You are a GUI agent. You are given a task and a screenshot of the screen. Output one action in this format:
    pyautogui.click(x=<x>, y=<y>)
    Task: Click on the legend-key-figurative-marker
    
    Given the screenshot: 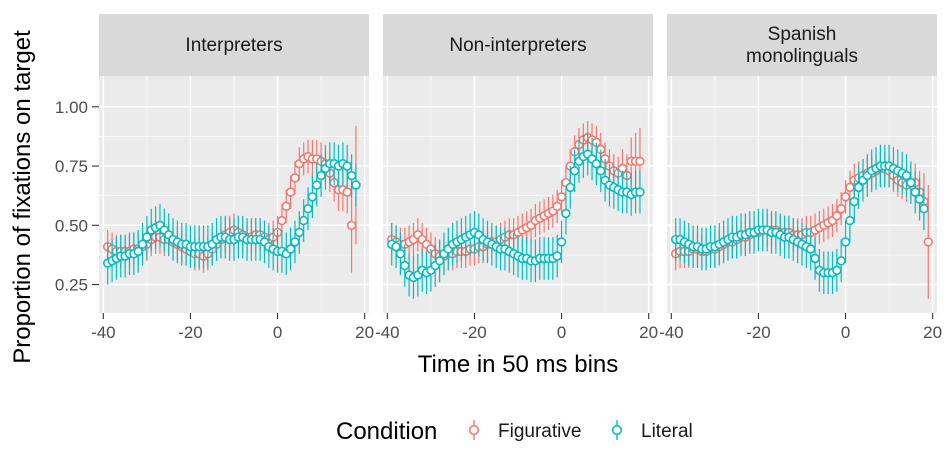 What is the action you would take?
    pyautogui.click(x=474, y=430)
    